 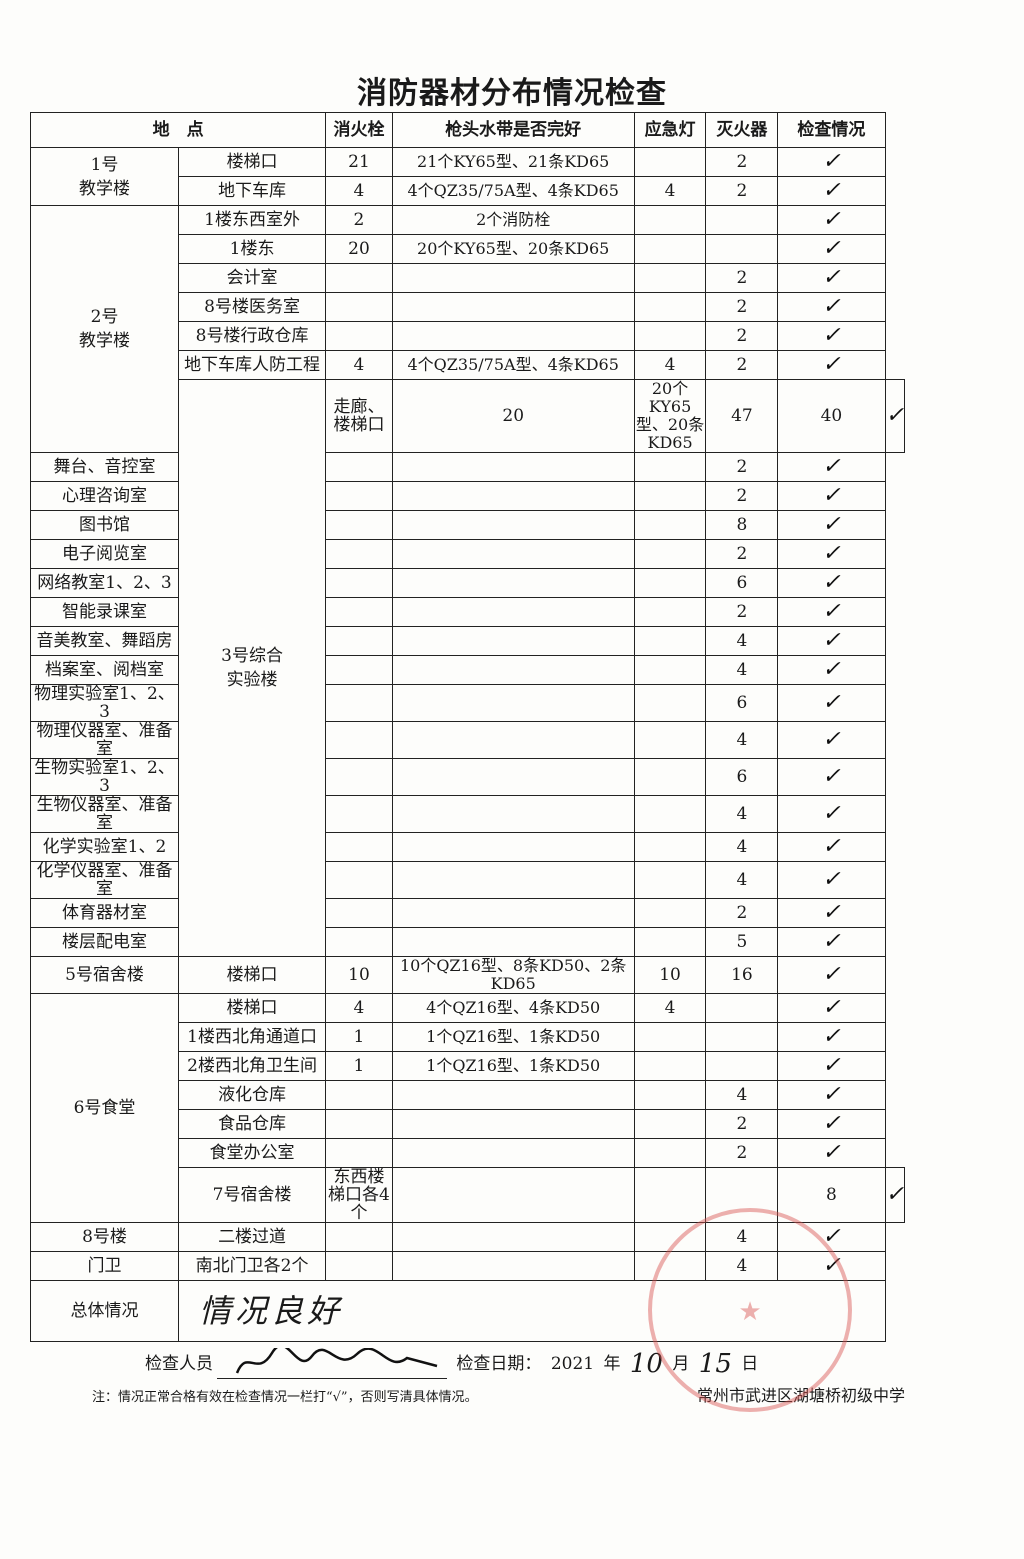 What do you see at coordinates (468, 191) in the screenshot?
I see `table-row: 地下车库 4 4个QZ35/75A型、4条KD65 4 2 ✓` at bounding box center [468, 191].